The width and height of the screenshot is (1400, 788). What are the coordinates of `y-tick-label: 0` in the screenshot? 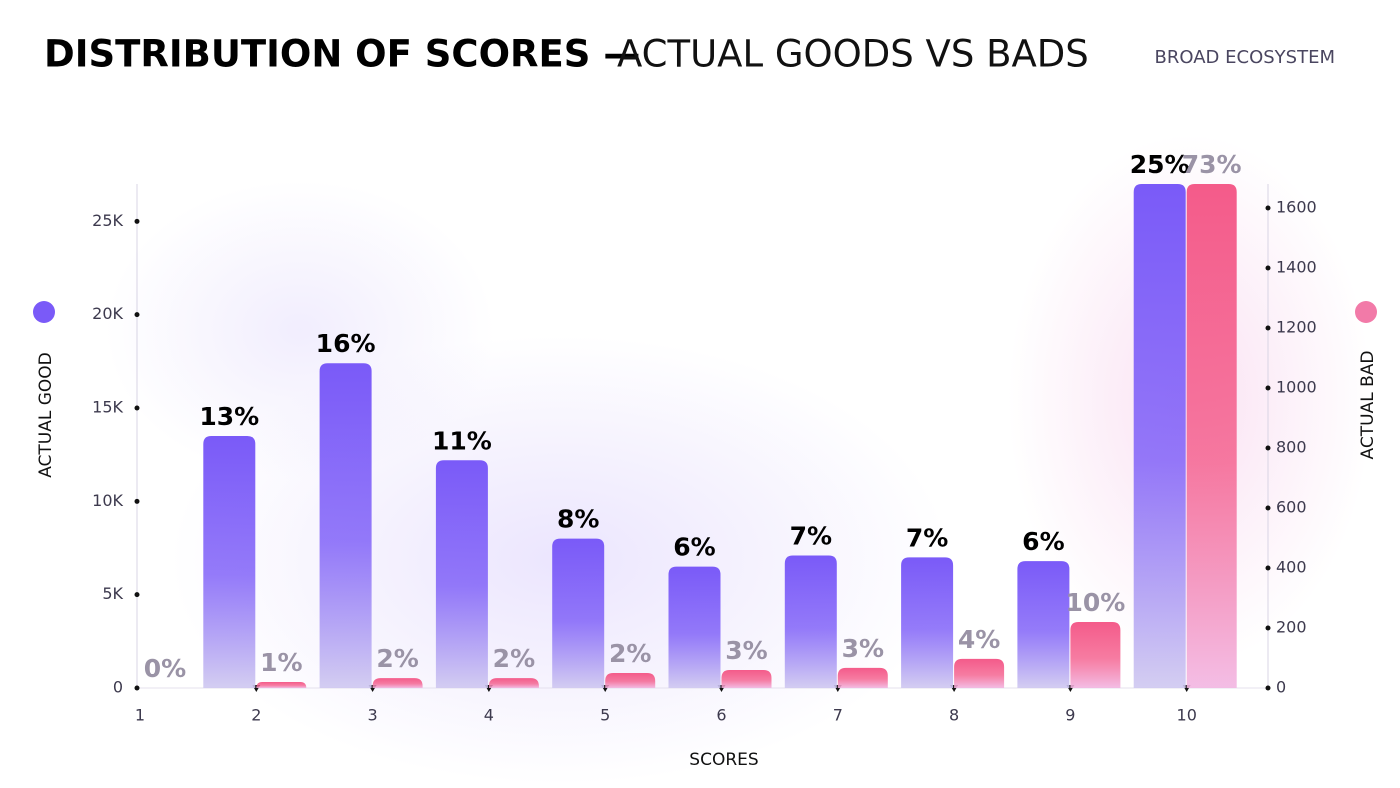 It's located at (118, 687).